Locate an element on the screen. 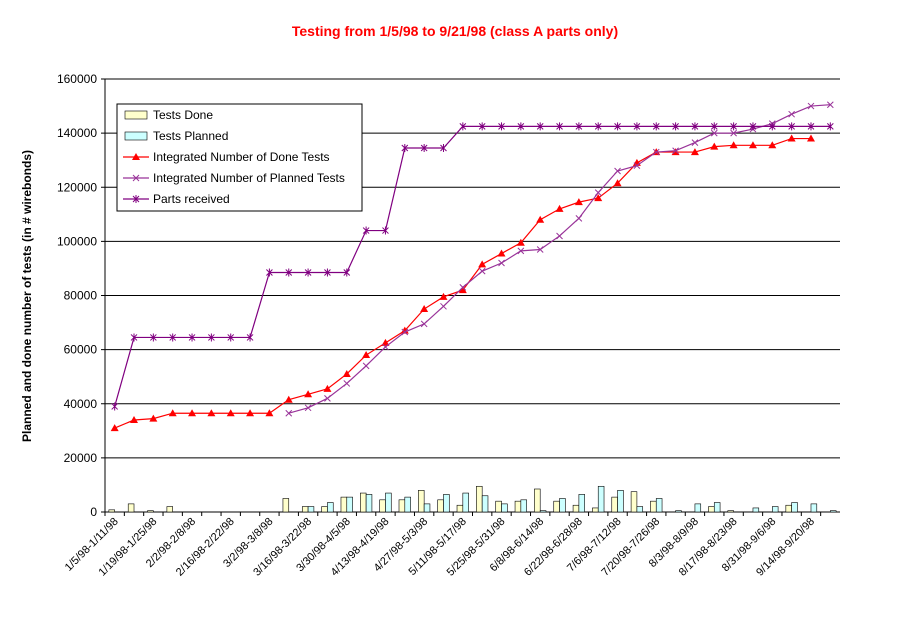 The image size is (911, 623). legend-label: Integrated Number of Done Tests is located at coordinates (241, 157).